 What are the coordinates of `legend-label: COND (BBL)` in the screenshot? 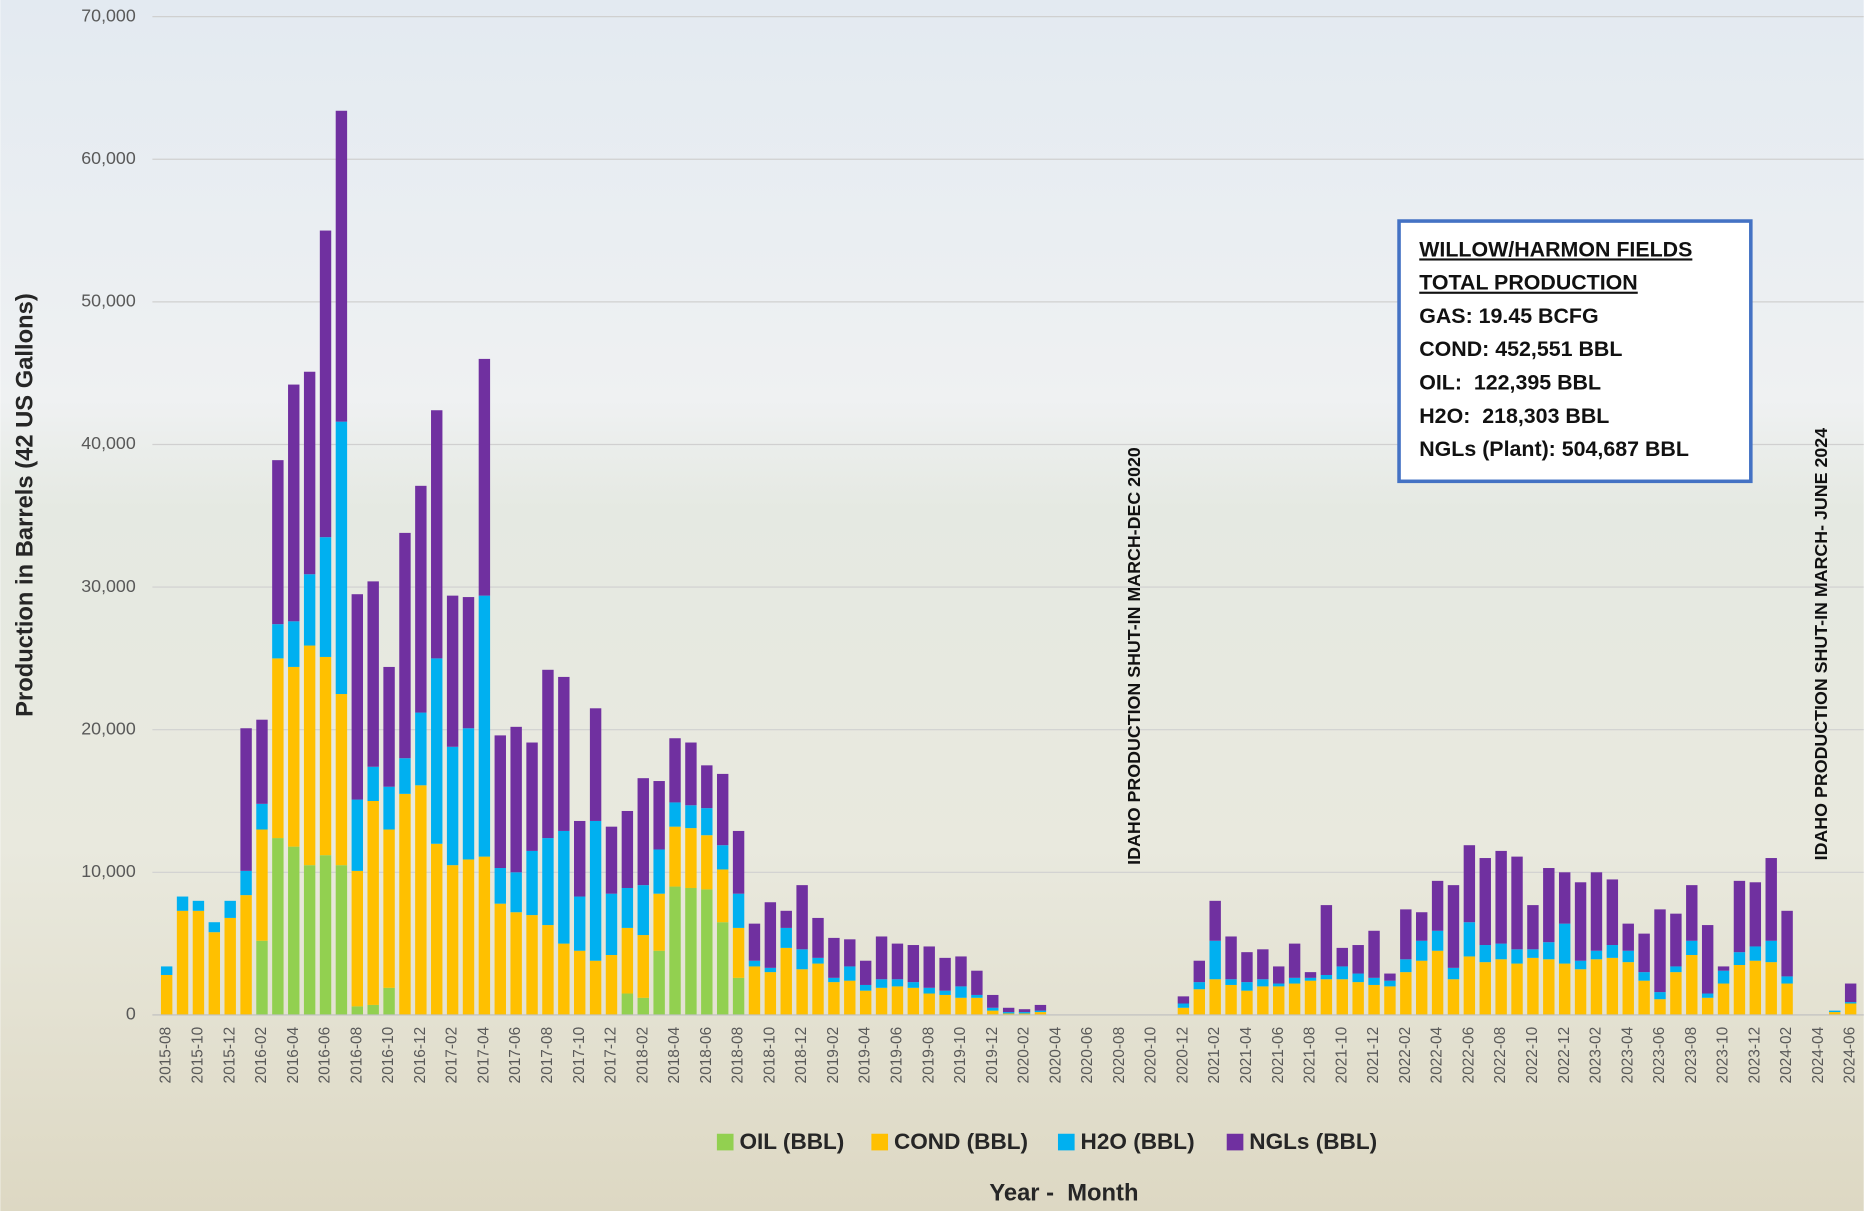 It's located at (961, 1141).